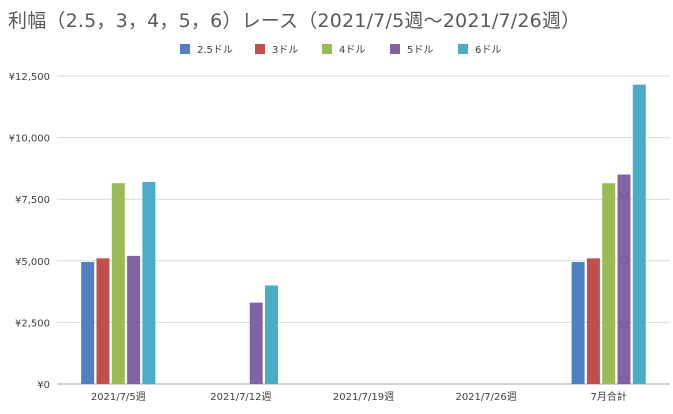 The height and width of the screenshot is (414, 673). Describe the element at coordinates (215, 50) in the screenshot. I see `legend-label: 2.5ドル` at that location.